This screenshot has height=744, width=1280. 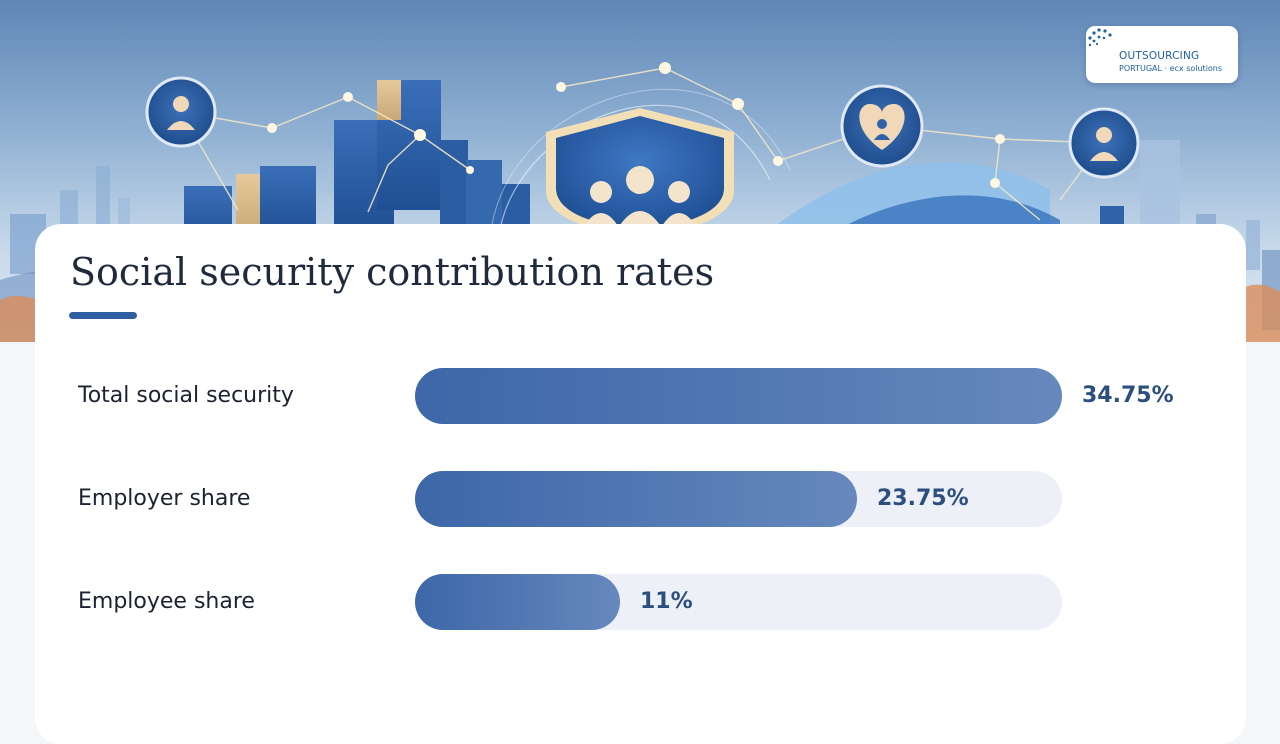 I want to click on brand-logo: OUTSOURCING PORTUGAL · ecx solutions, so click(x=1162, y=54).